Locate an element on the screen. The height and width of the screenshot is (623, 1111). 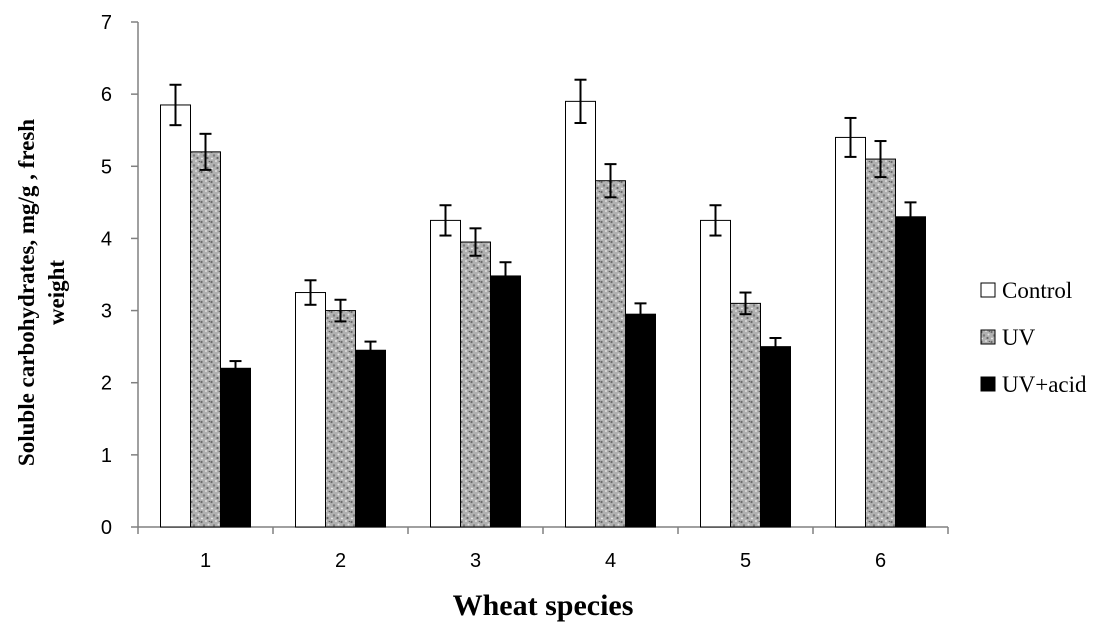
y-tick-label: 0 is located at coordinates (106, 528).